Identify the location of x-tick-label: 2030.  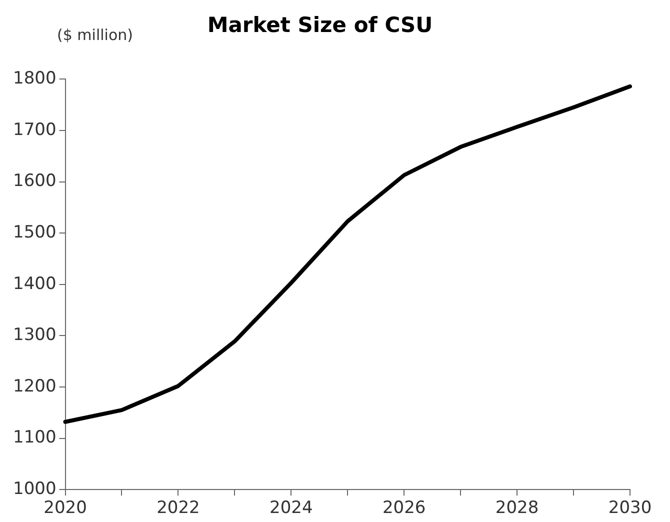
(630, 508).